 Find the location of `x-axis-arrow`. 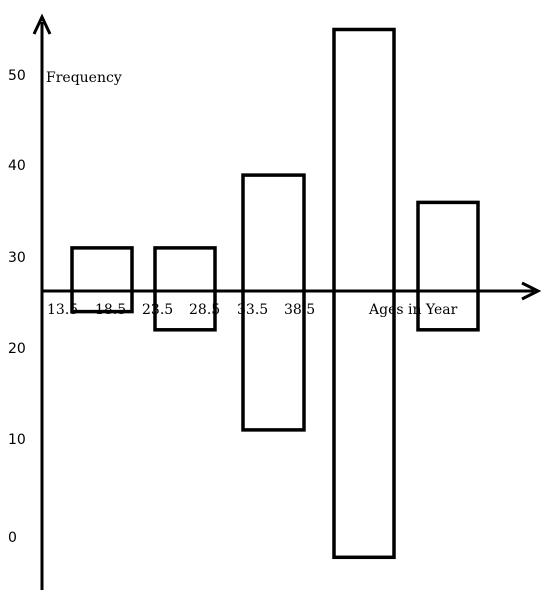

x-axis-arrow is located at coordinates (531, 291).